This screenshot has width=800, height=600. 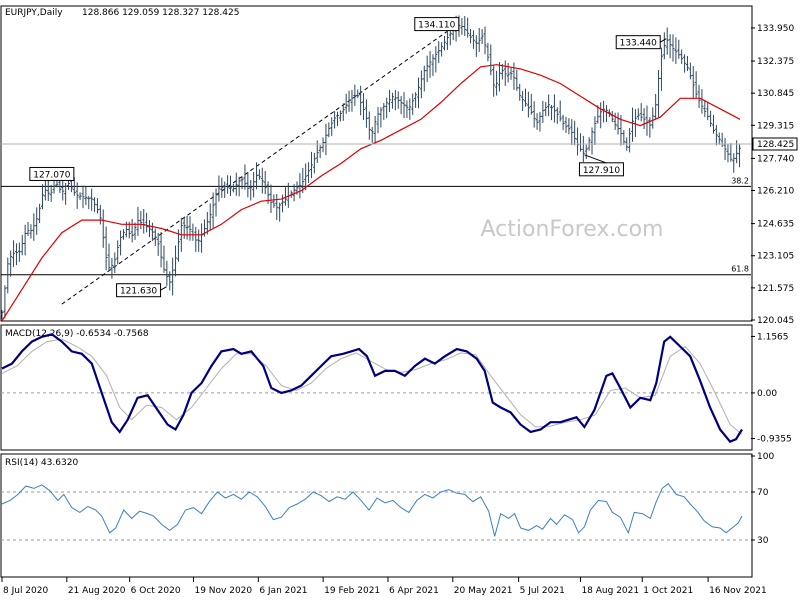 What do you see at coordinates (610, 591) in the screenshot?
I see `date-tick-label: 18 Aug 2021` at bounding box center [610, 591].